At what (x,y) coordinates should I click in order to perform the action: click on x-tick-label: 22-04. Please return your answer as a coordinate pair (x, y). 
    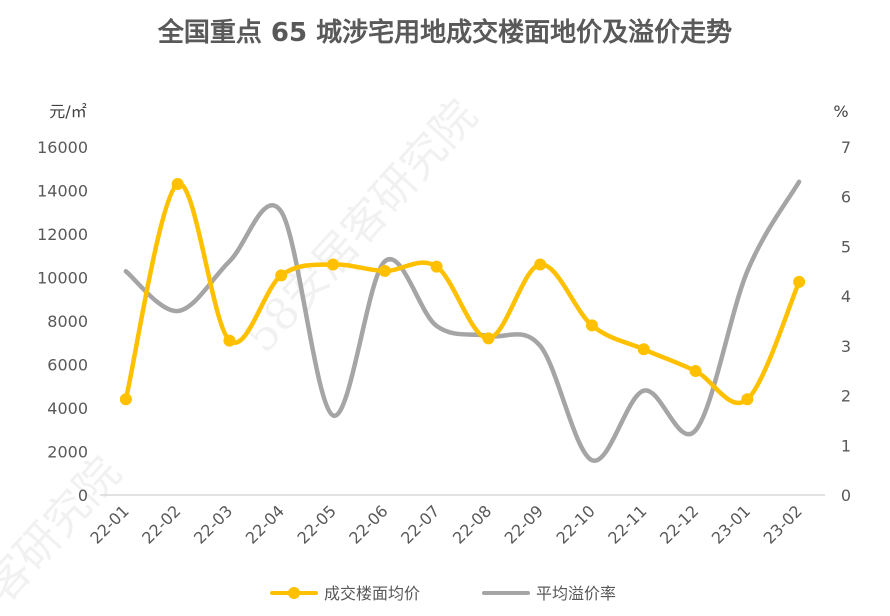
    Looking at the image, I should click on (265, 524).